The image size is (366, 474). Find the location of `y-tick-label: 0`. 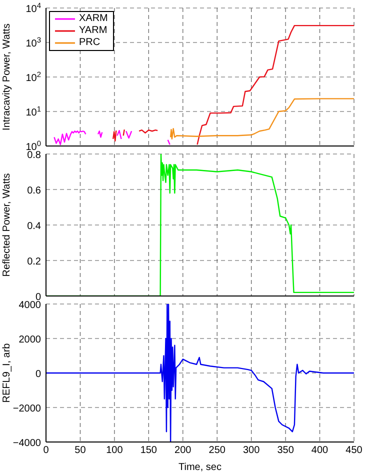

y-tick-label: 0 is located at coordinates (38, 374).